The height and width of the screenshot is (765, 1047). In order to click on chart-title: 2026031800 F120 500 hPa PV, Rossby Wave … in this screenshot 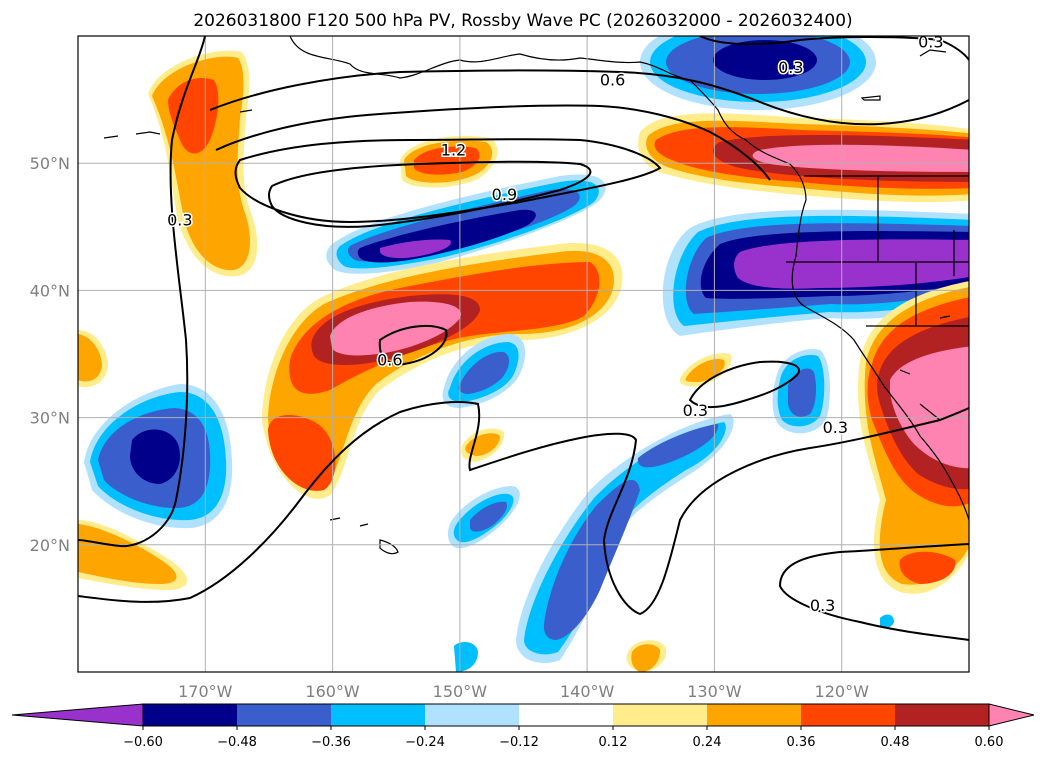, I will do `click(522, 21)`.